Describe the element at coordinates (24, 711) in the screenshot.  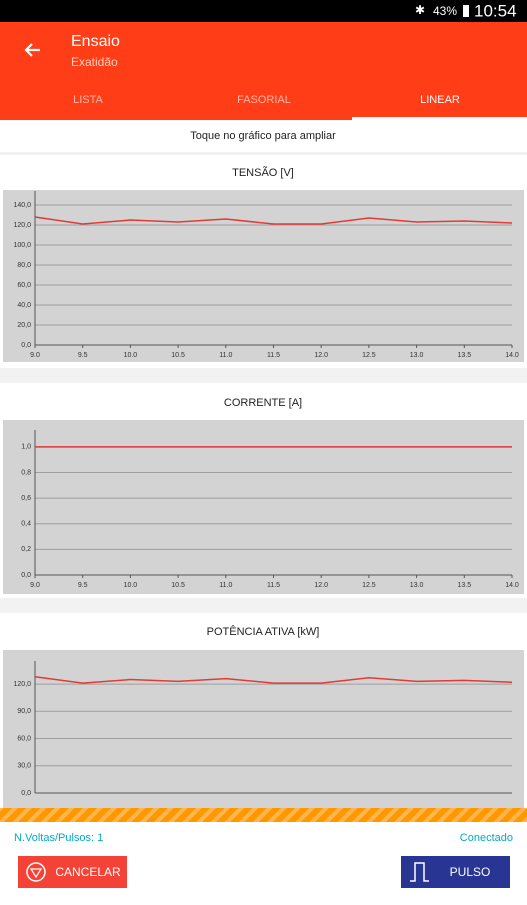
I see `y-tick-label: 90,0` at that location.